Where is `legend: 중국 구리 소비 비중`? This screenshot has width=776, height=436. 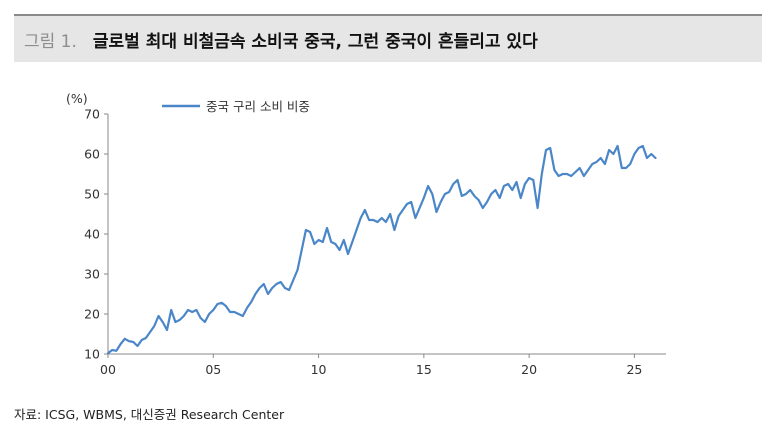 legend: 중국 구리 소비 비중 is located at coordinates (236, 106).